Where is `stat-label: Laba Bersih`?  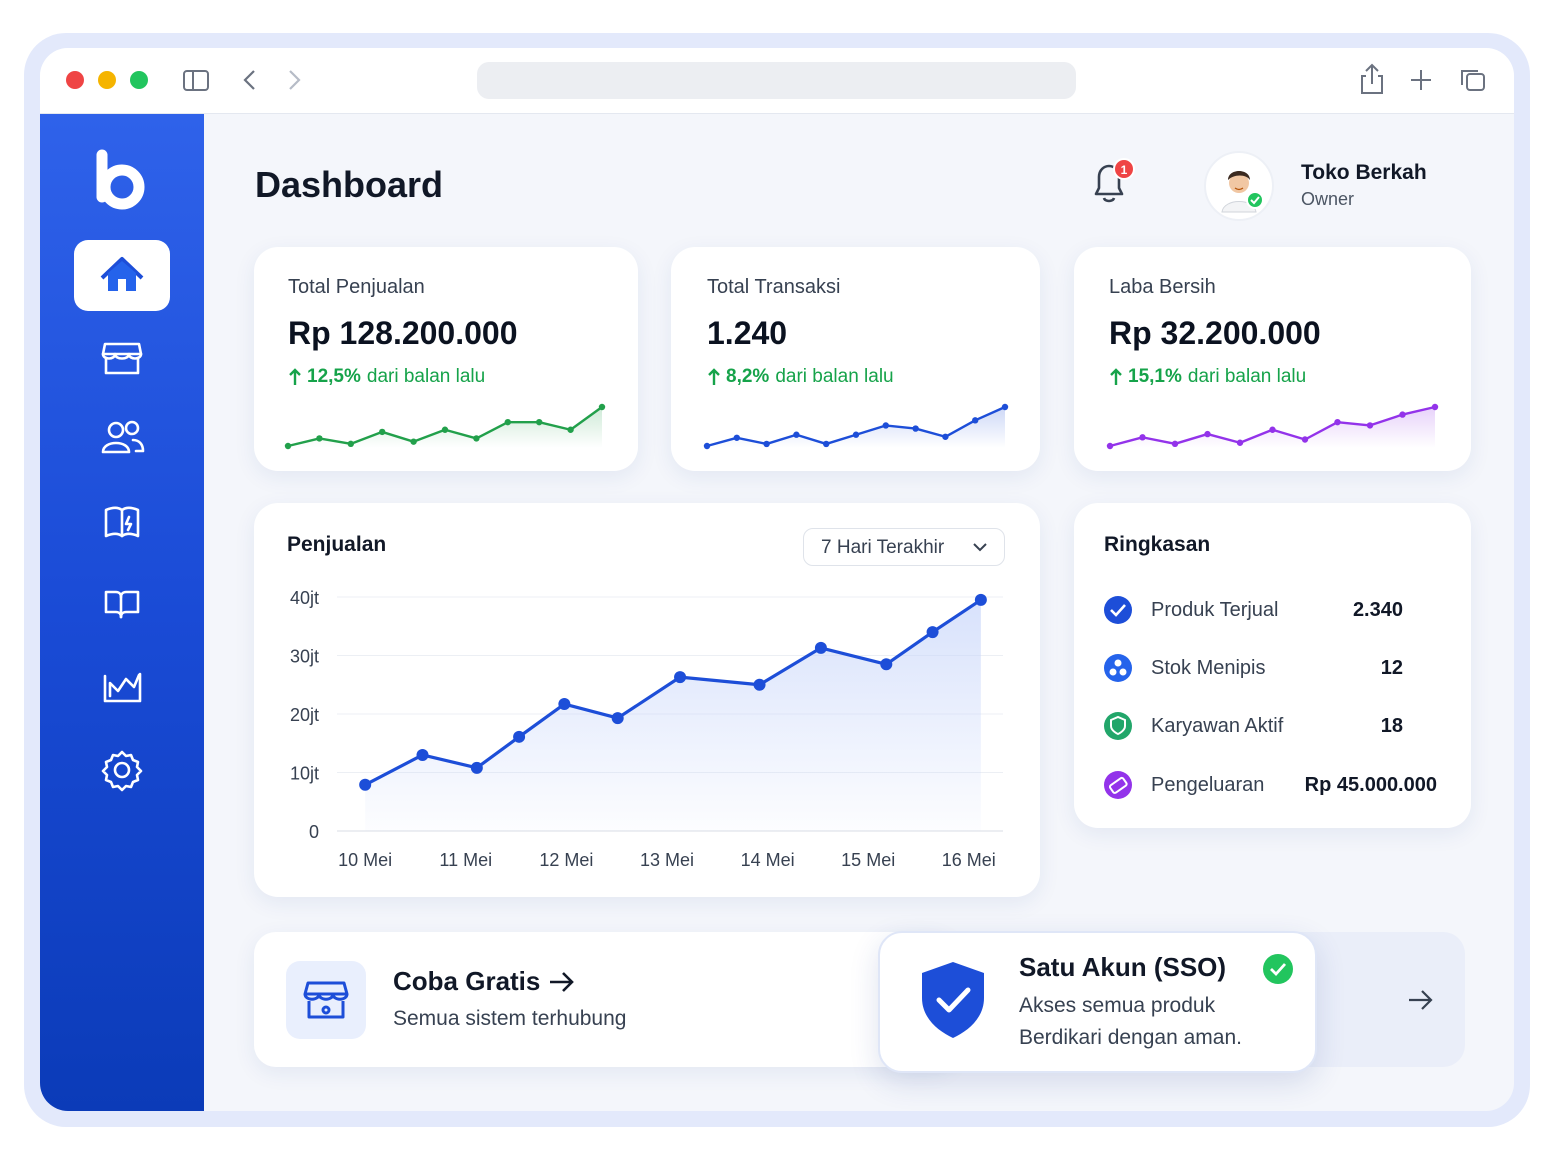
stat-label: Laba Bersih is located at coordinates (1162, 287).